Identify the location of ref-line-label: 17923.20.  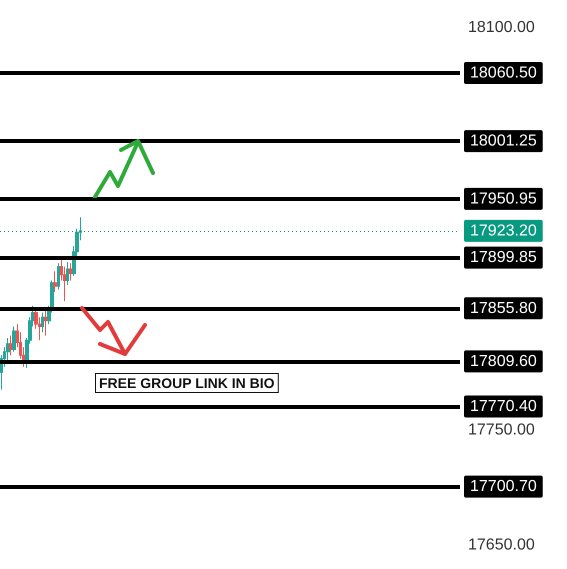
(503, 231).